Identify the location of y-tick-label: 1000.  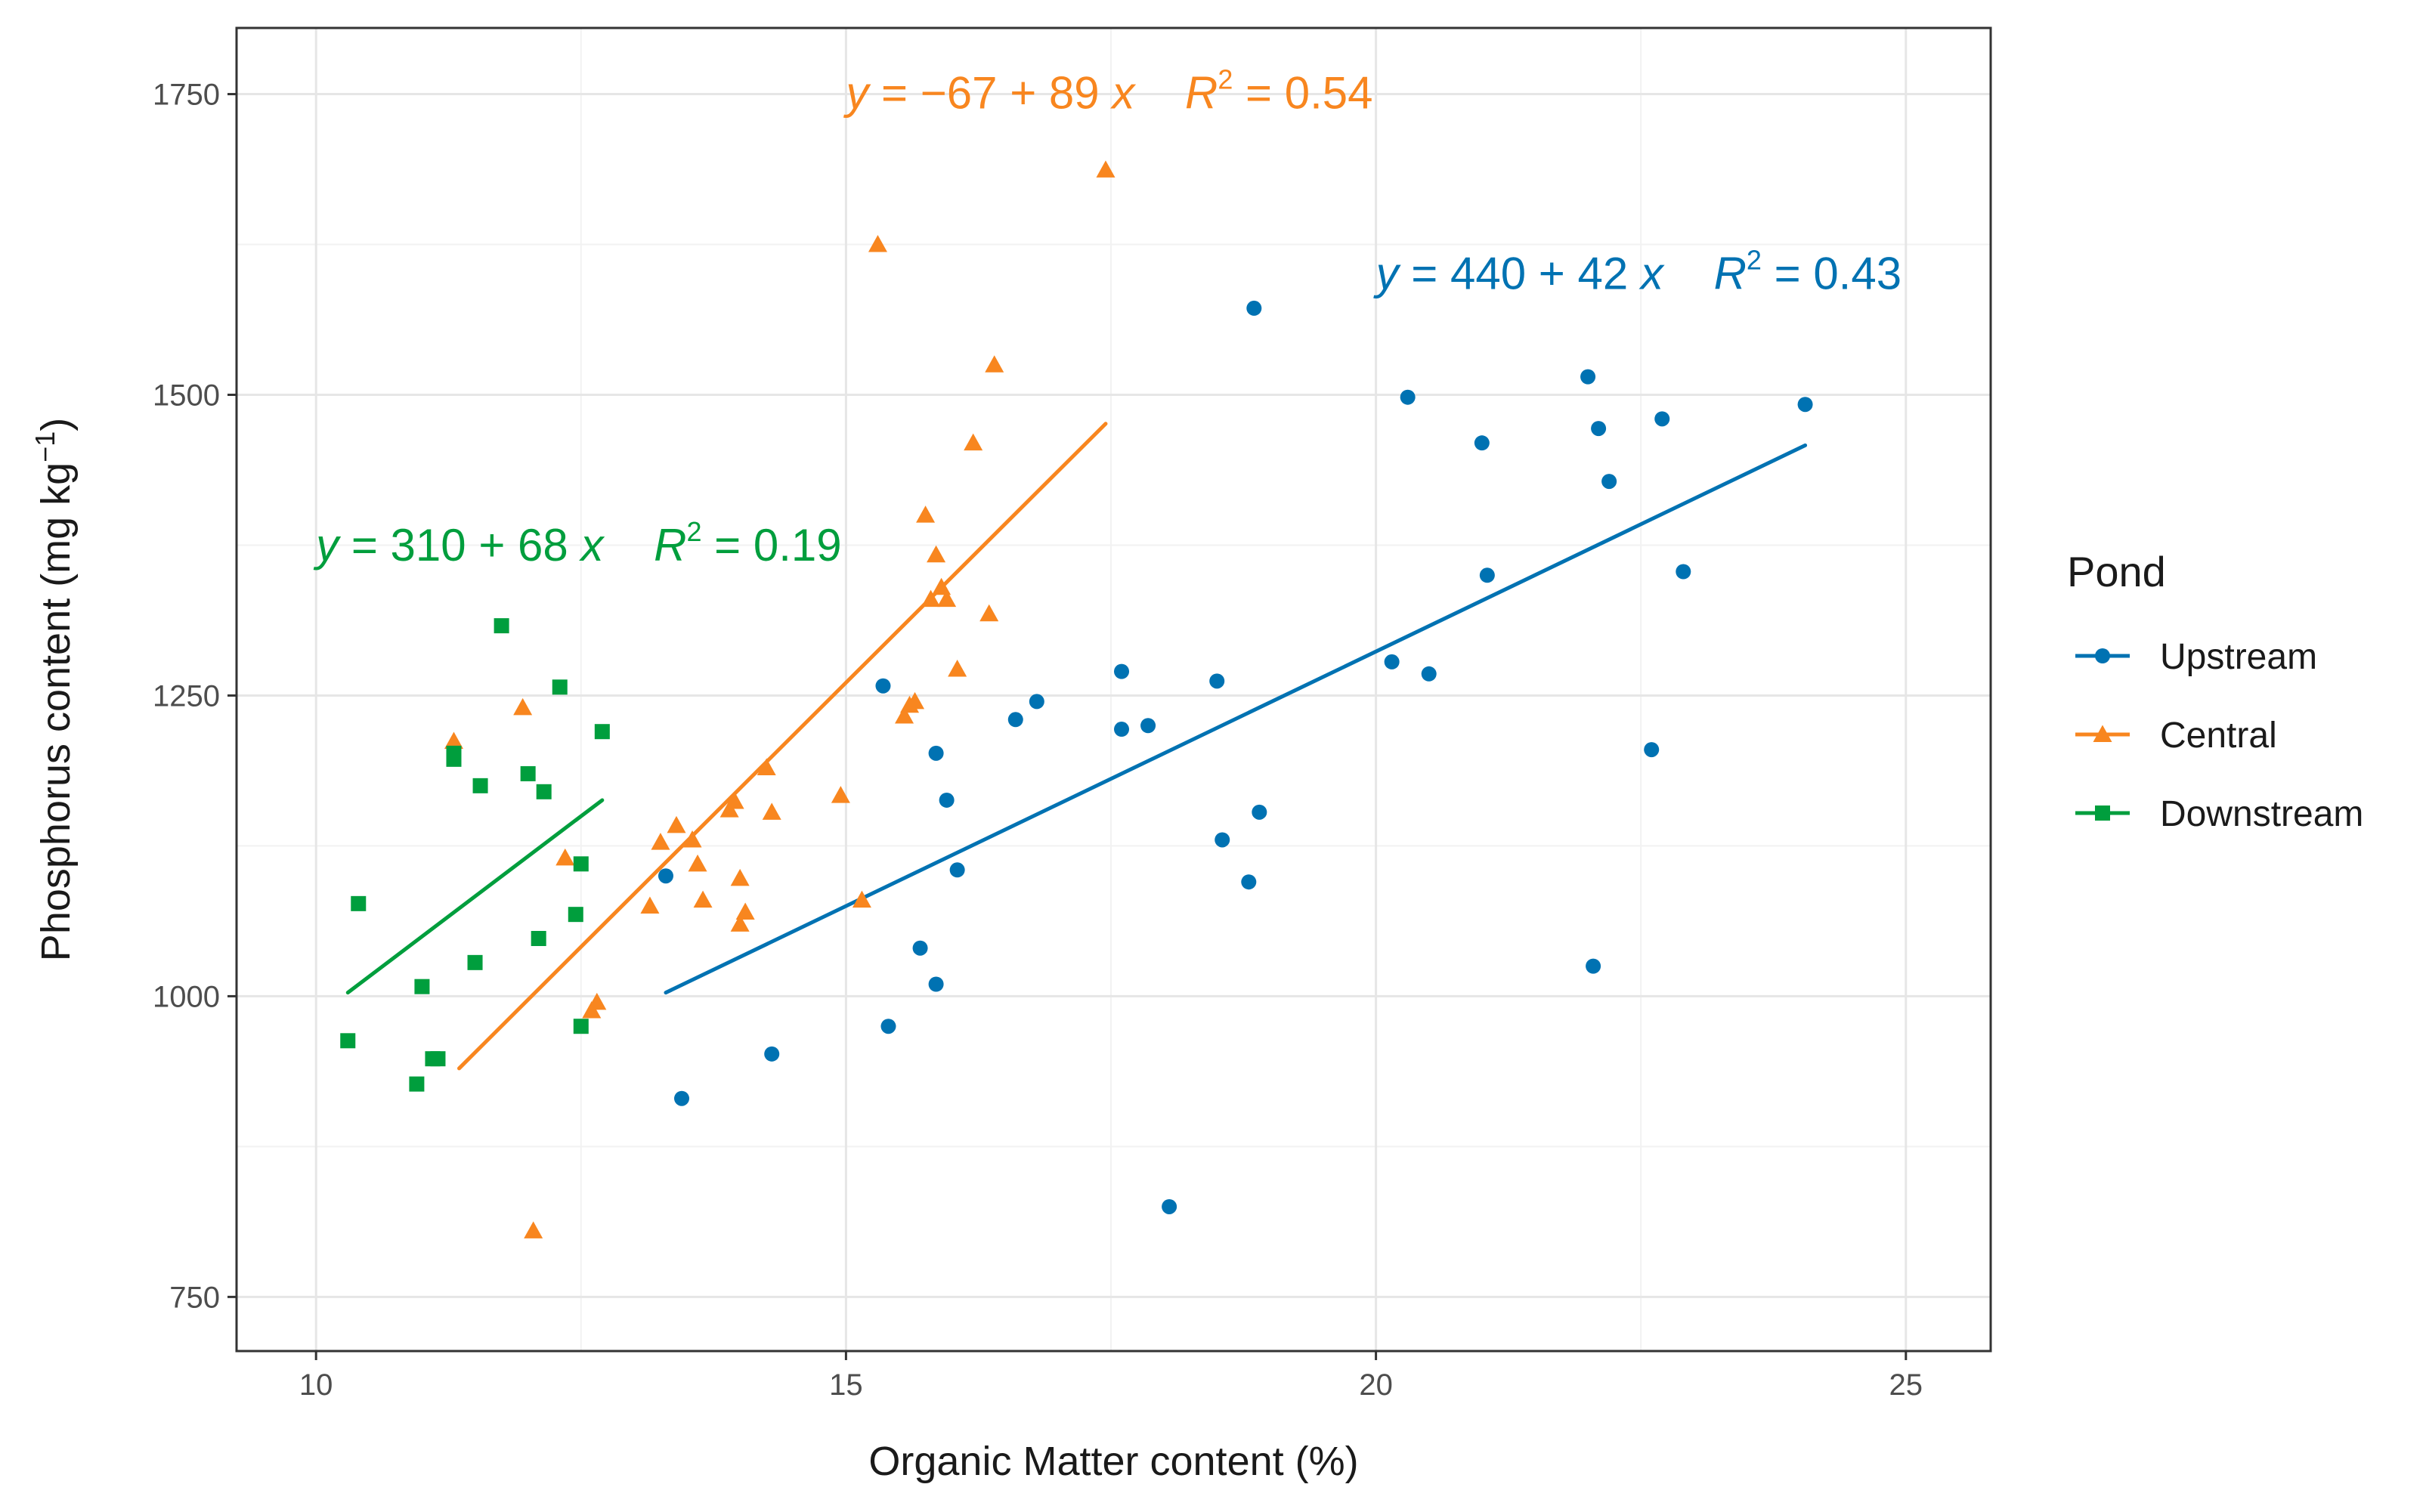
(186, 996).